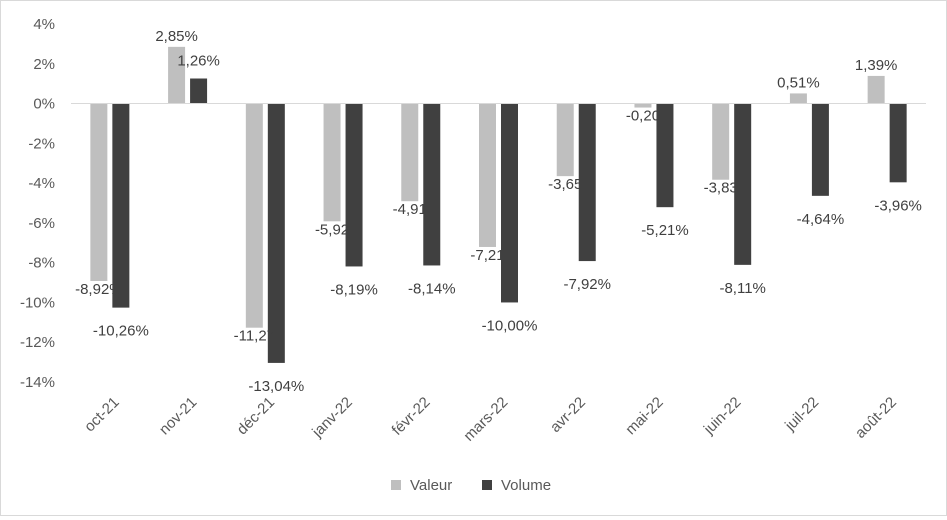  Describe the element at coordinates (176, 36) in the screenshot. I see `data-label: 2,85%` at that location.